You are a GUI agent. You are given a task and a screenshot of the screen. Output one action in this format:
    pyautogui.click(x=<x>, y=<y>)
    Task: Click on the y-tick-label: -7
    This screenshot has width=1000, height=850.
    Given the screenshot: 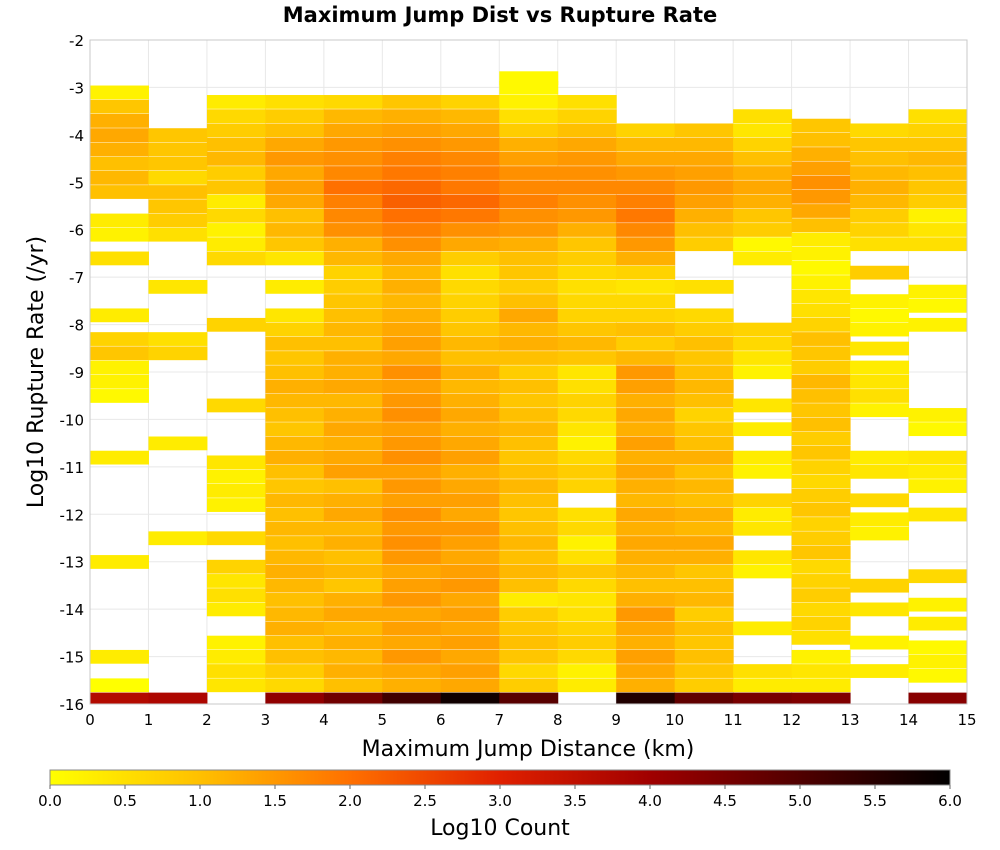 What is the action you would take?
    pyautogui.click(x=76, y=278)
    